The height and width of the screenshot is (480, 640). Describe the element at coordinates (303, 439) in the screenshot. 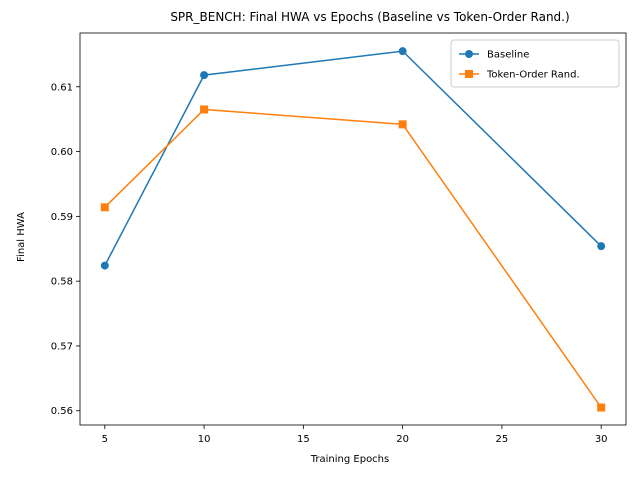

I see `x-tick-label: 15` at that location.